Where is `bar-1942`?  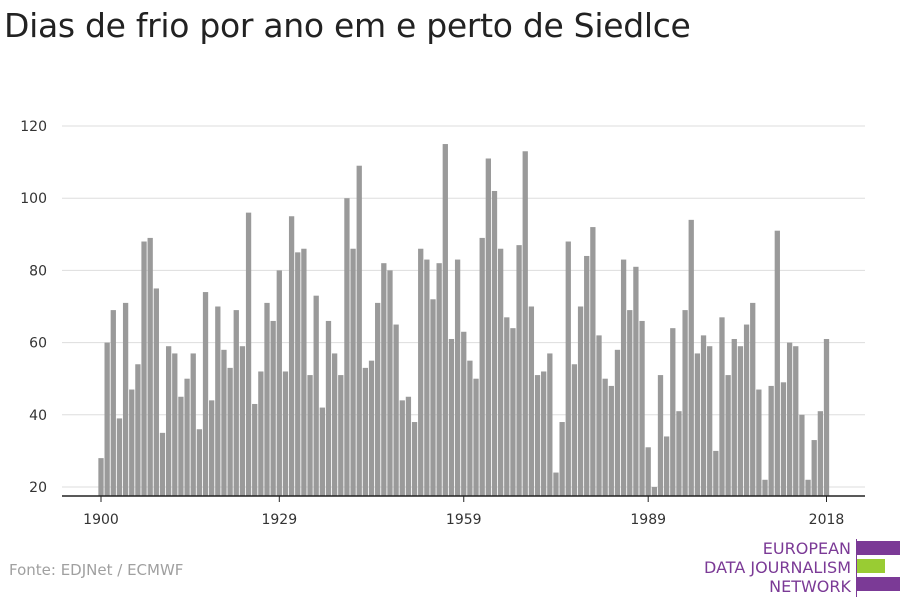
bar-1942 is located at coordinates (359, 330).